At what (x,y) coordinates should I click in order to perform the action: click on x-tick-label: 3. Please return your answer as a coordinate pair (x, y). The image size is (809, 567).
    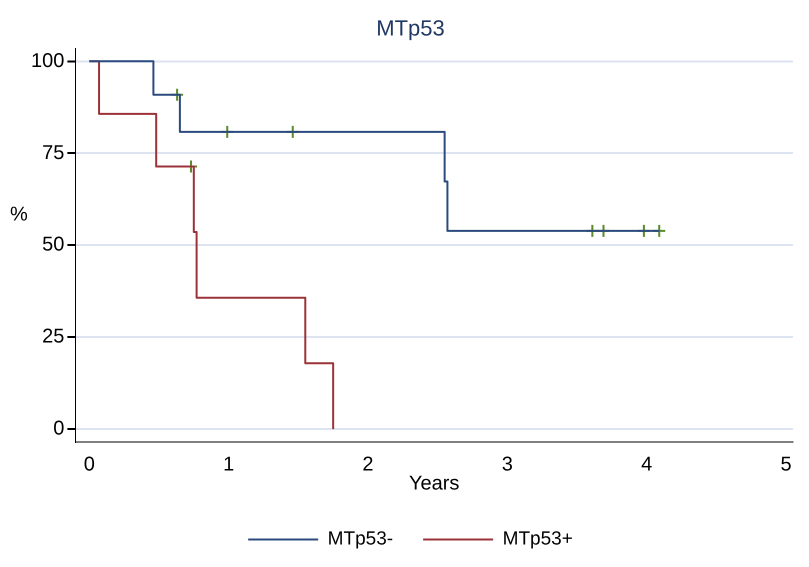
    Looking at the image, I should click on (507, 465).